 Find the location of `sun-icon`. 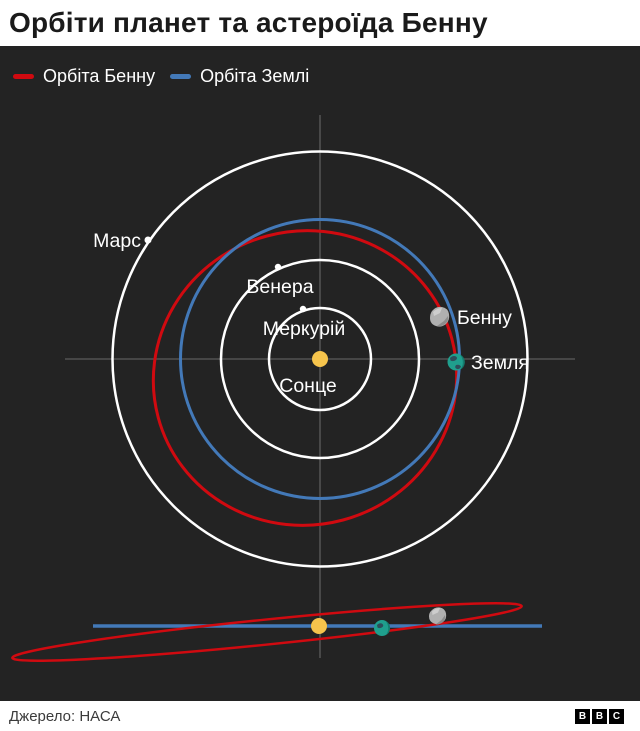

sun-icon is located at coordinates (320, 359).